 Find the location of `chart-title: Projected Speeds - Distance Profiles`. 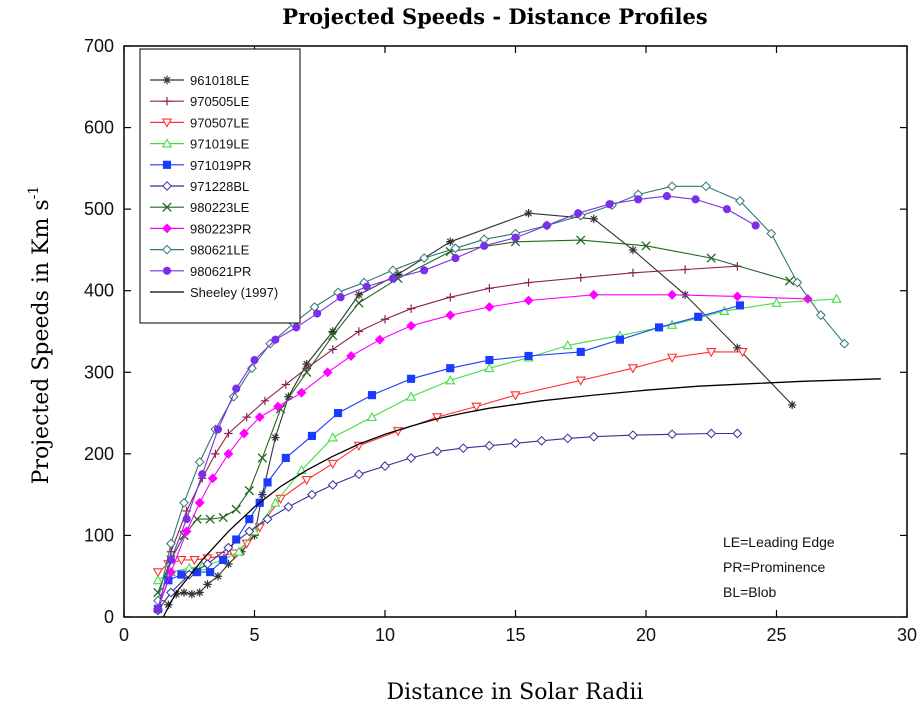

chart-title: Projected Speeds - Distance Profiles is located at coordinates (494, 16).